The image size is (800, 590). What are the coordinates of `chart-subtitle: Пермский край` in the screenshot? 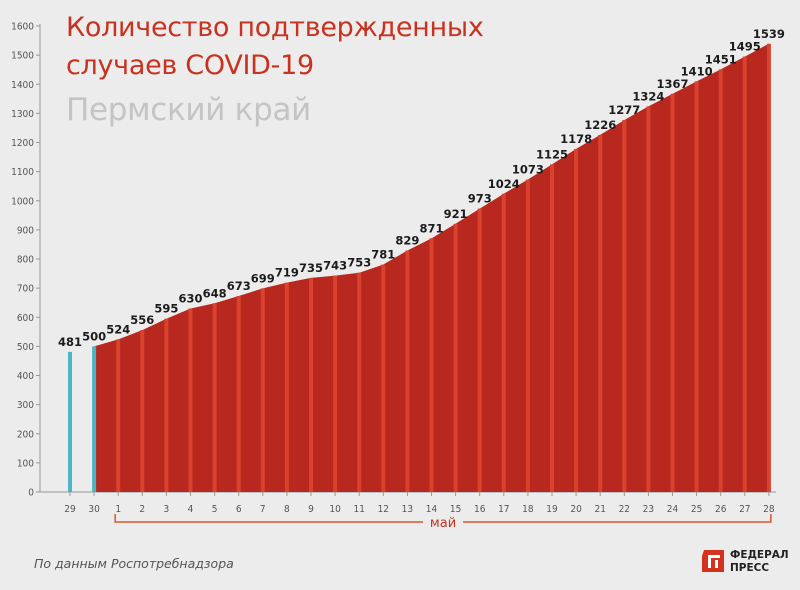 It's located at (189, 110).